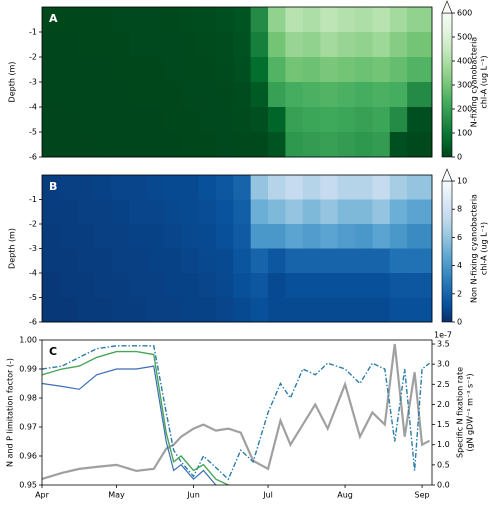 Image resolution: width=500 pixels, height=505 pixels. Describe the element at coordinates (459, 209) in the screenshot. I see `colorbar-tick-label: 8` at that location.